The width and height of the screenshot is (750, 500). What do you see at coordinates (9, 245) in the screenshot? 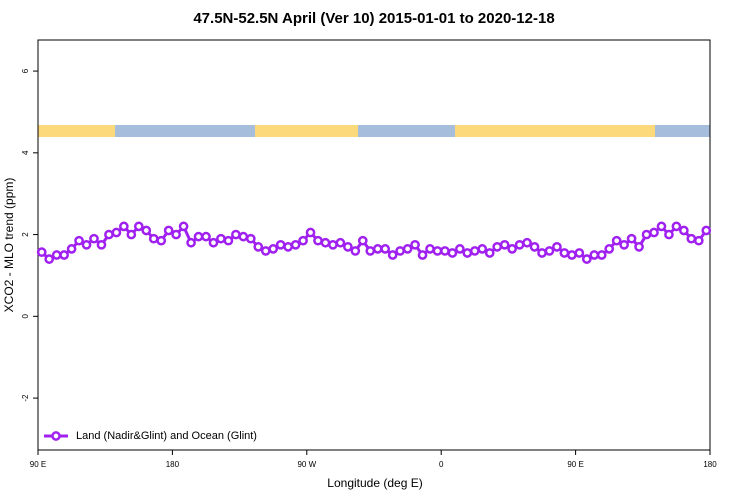
I see `y-axis-label: XCO2 - MLO trend (ppm)` at bounding box center [9, 245].